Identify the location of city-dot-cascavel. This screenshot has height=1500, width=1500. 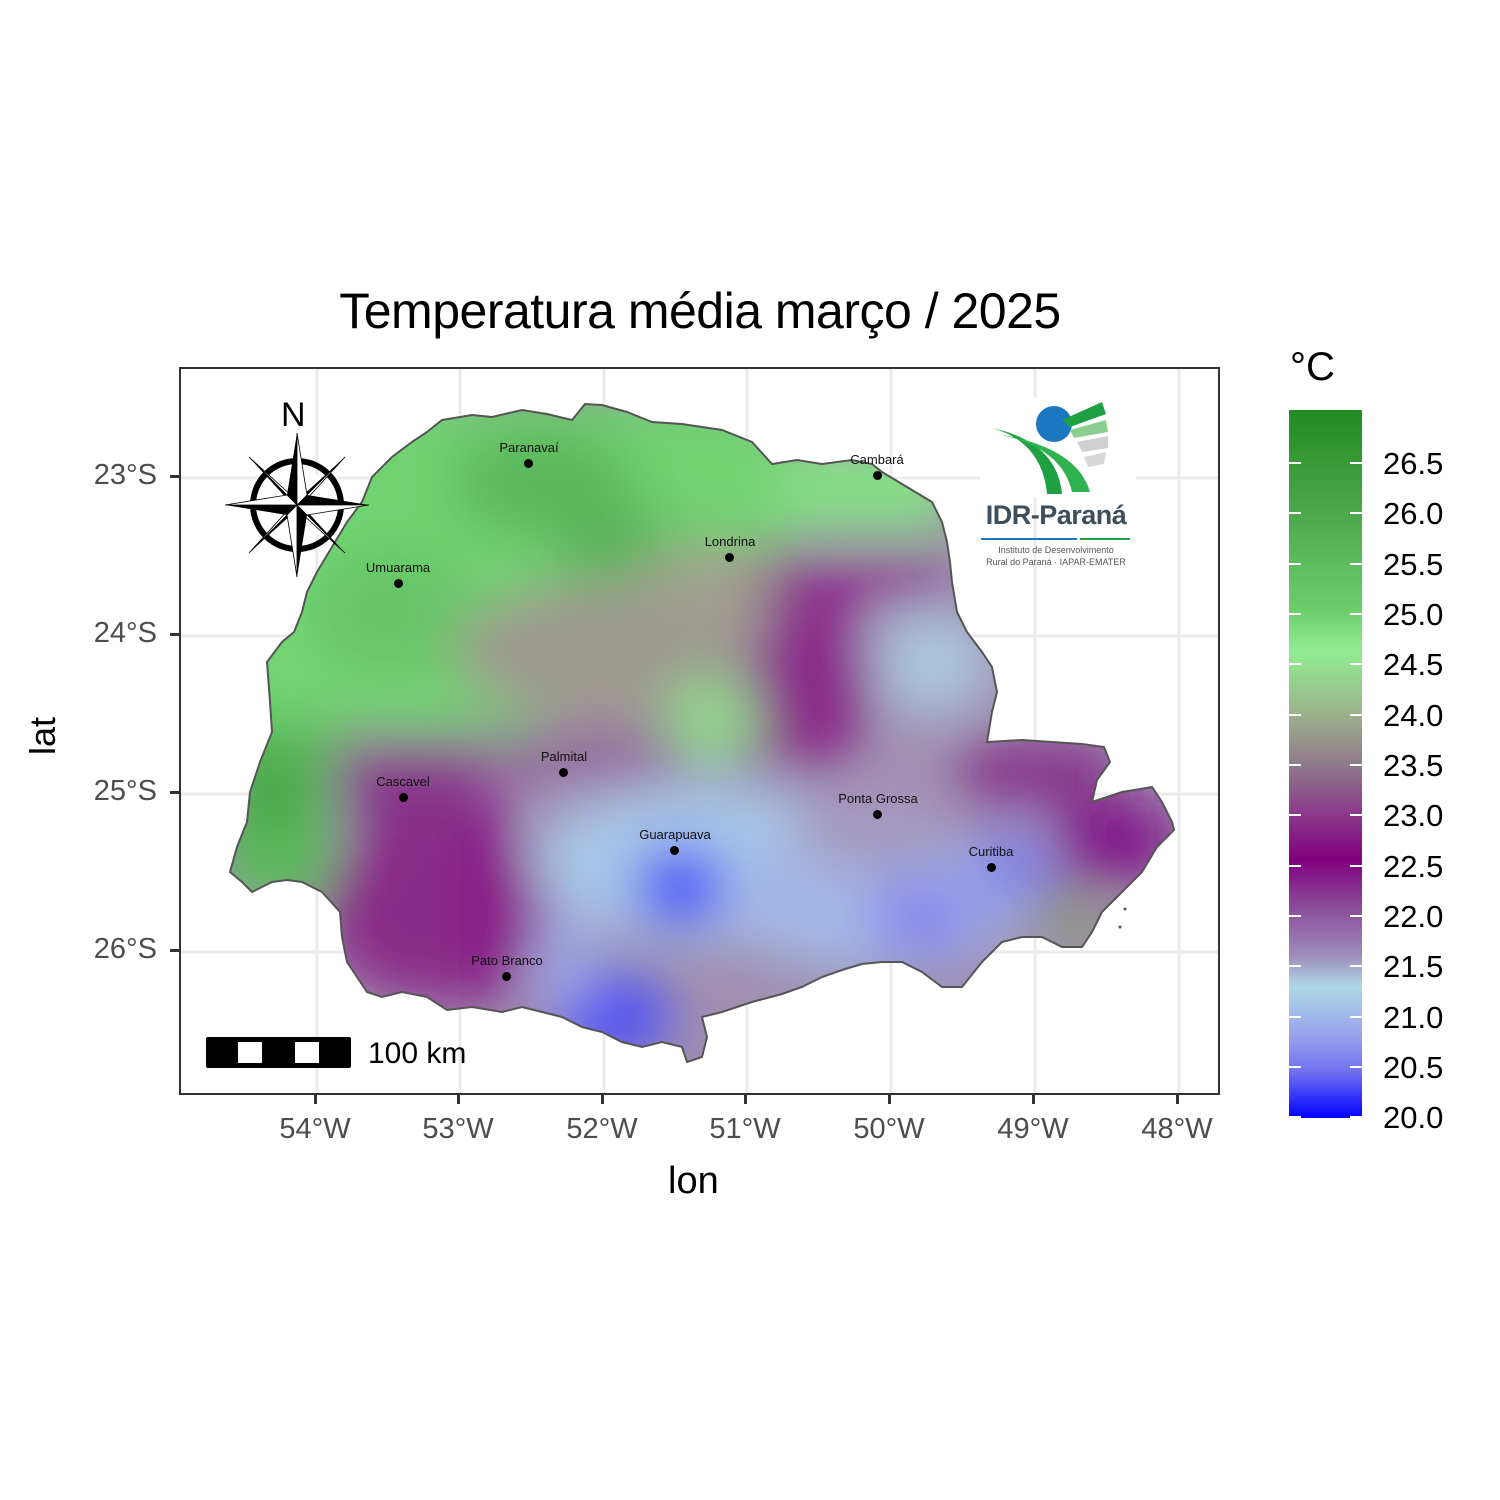
(403, 797).